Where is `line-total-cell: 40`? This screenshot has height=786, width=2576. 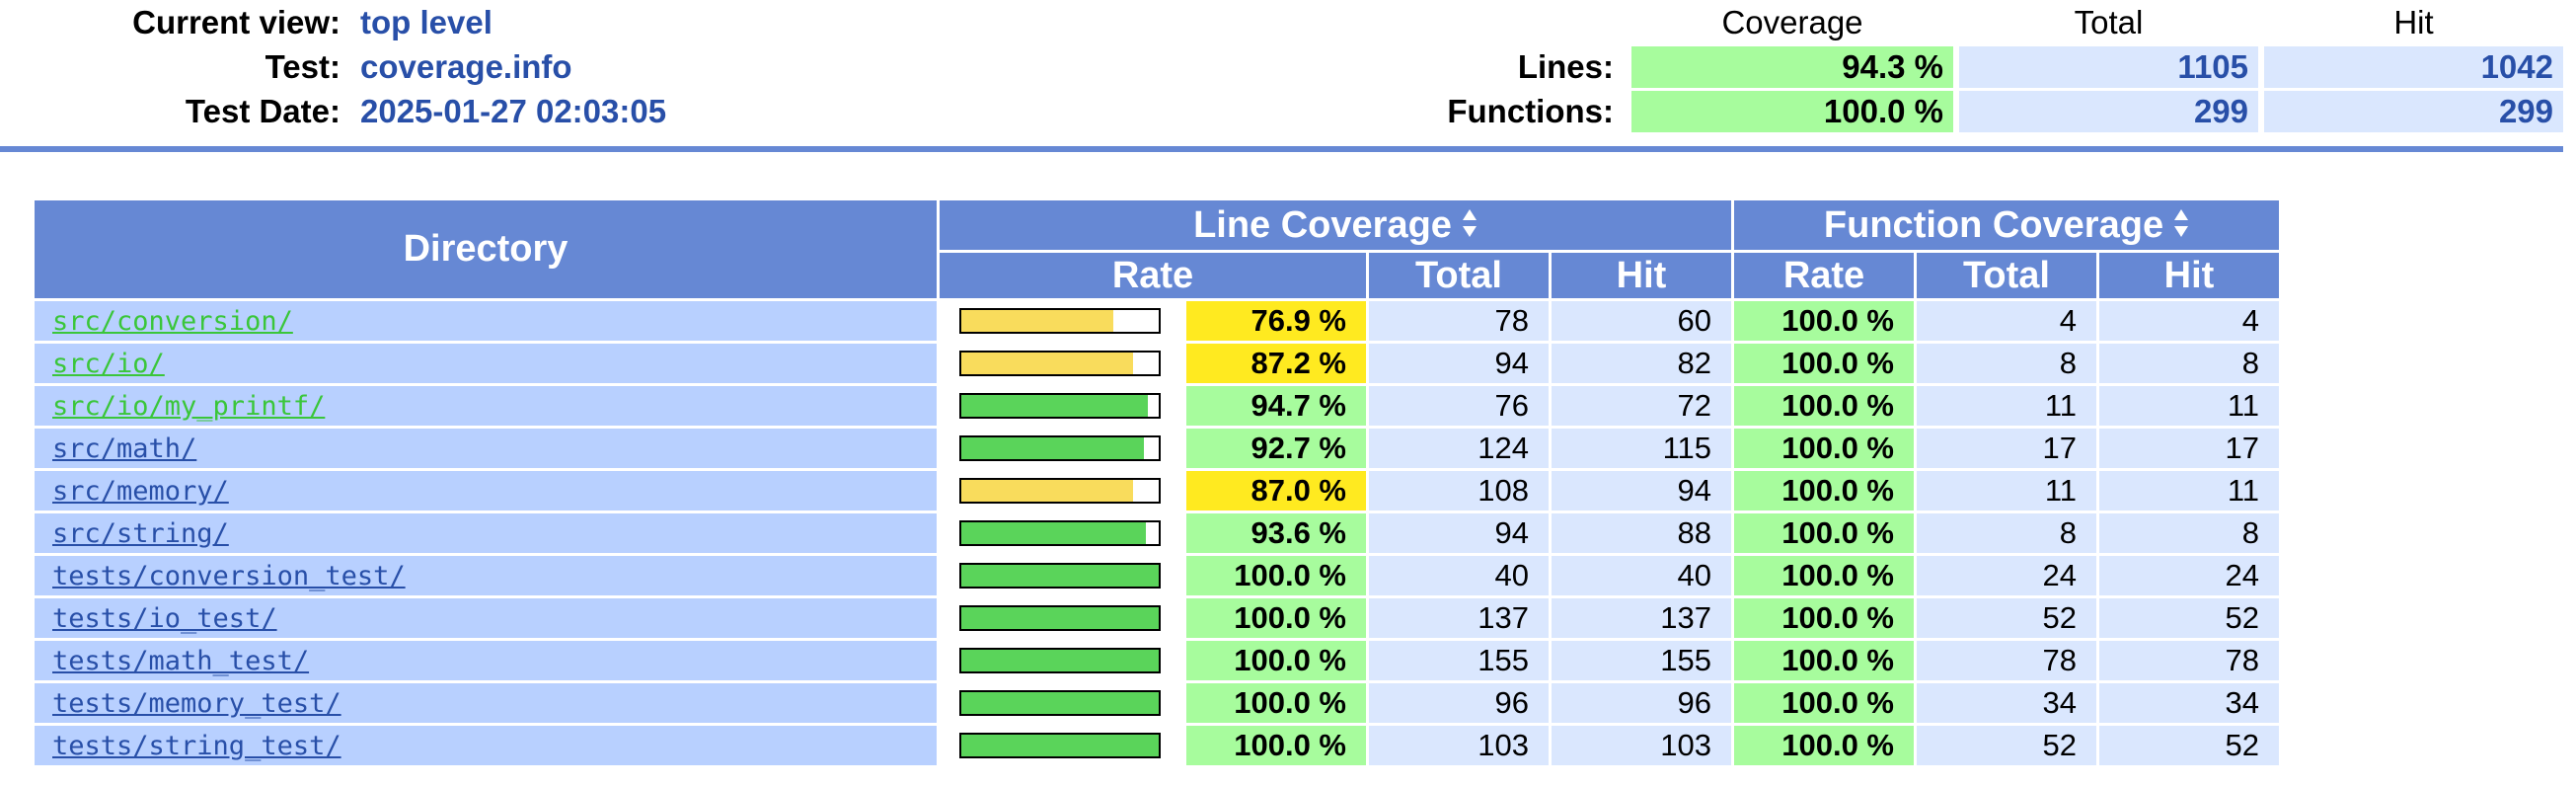 line-total-cell: 40 is located at coordinates (1459, 575).